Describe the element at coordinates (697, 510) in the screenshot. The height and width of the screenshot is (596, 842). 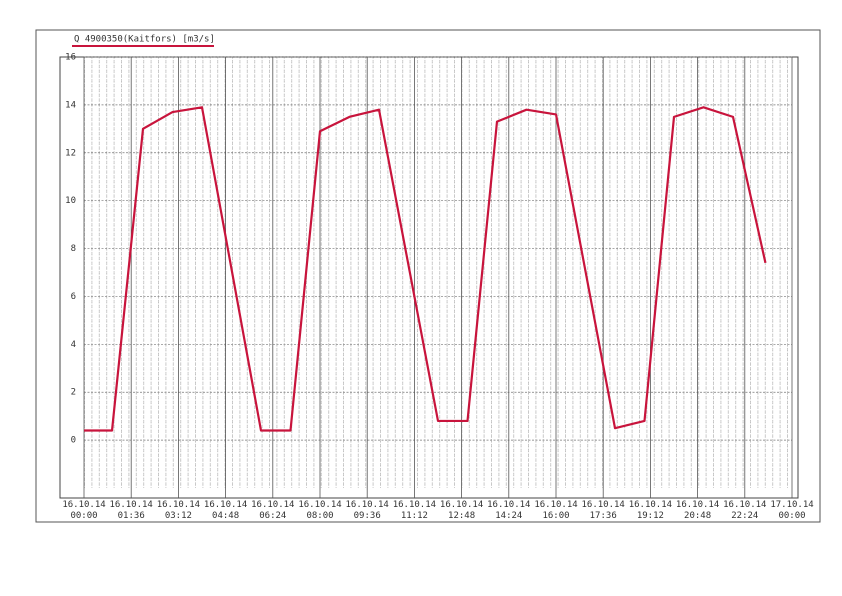
I see `x-tick-label: 16.10.14 20:48` at that location.